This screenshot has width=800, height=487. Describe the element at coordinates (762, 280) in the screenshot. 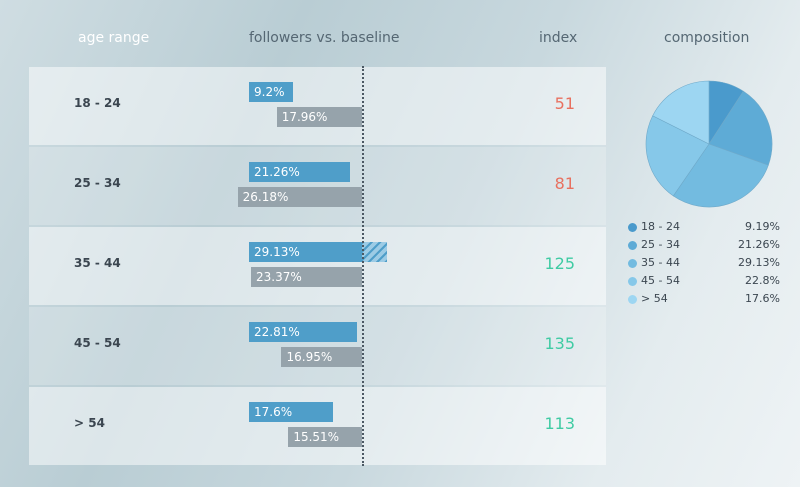

I see `legend-value: 22.8%` at that location.